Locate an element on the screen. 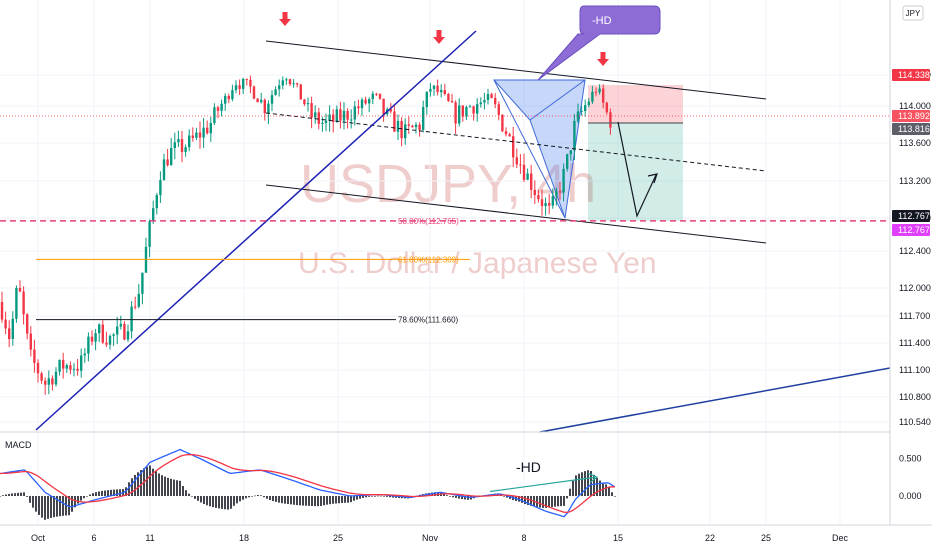  macd-divergence-line is located at coordinates (542, 484).